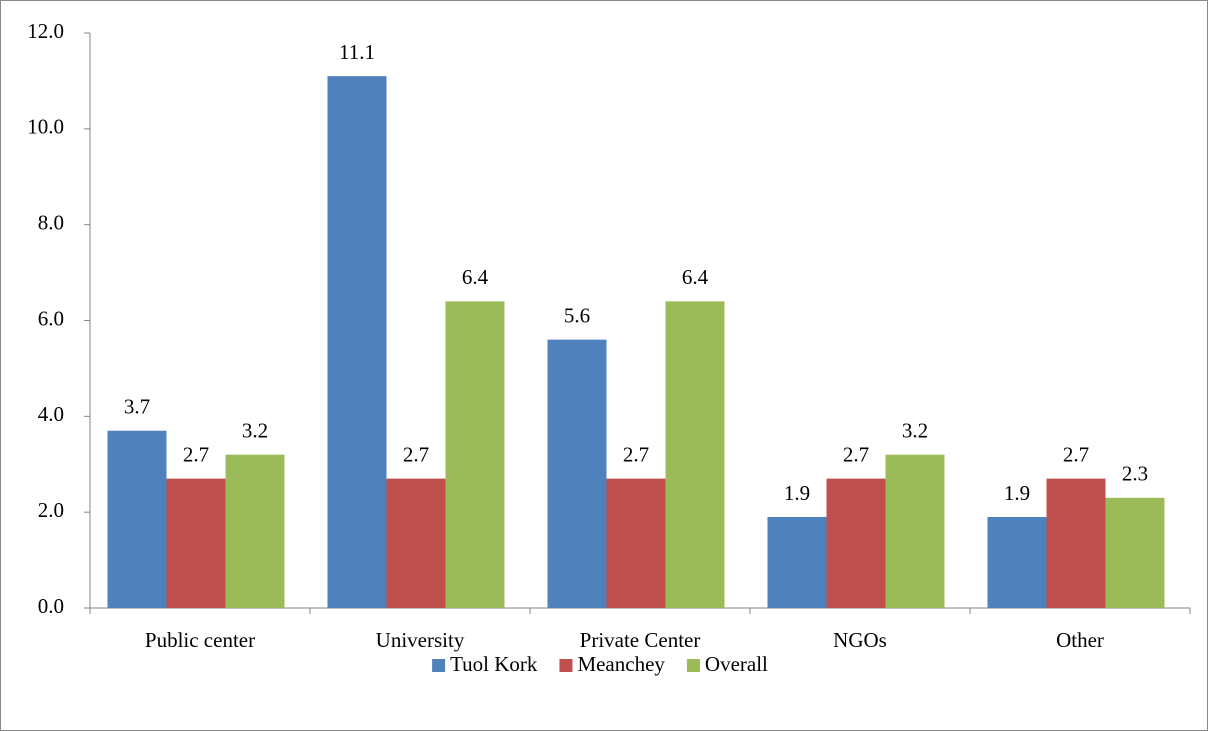 The image size is (1208, 731). What do you see at coordinates (200, 640) in the screenshot?
I see `x-tick-label: Public center` at bounding box center [200, 640].